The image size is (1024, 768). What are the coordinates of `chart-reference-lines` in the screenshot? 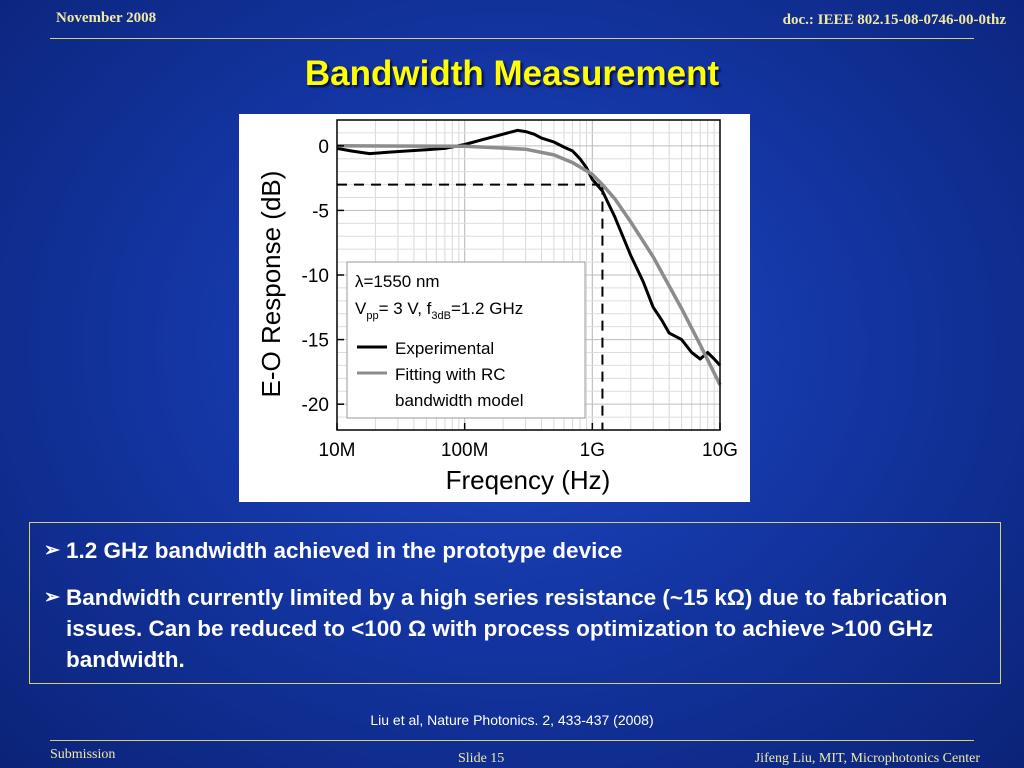 It's located at (470, 306).